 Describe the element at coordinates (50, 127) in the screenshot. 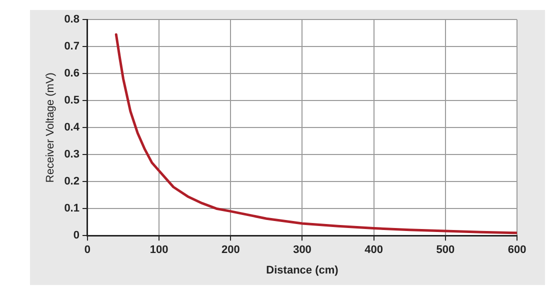

I see `y-axis-title: Receiver Voltage (mV)` at that location.